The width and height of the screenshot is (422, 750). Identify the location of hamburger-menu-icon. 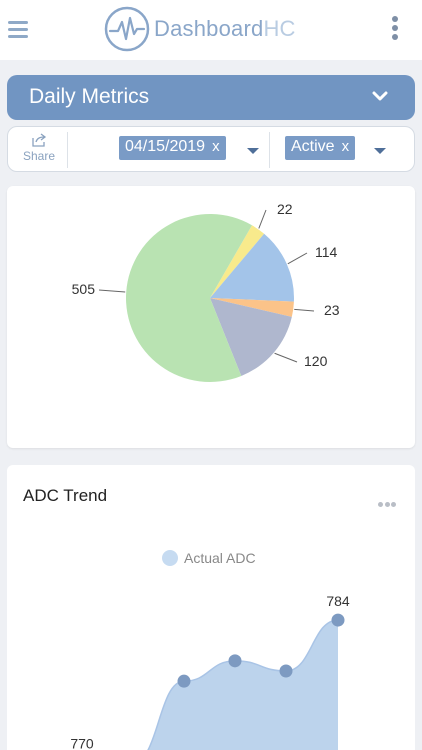
(18, 30).